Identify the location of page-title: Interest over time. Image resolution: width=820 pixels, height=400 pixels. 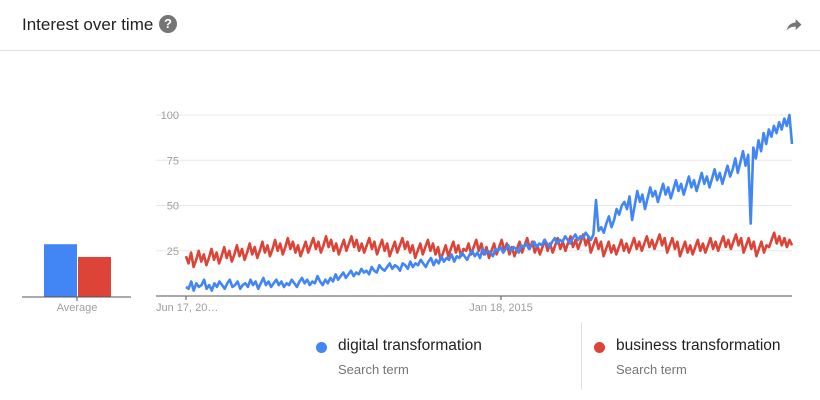
(88, 24).